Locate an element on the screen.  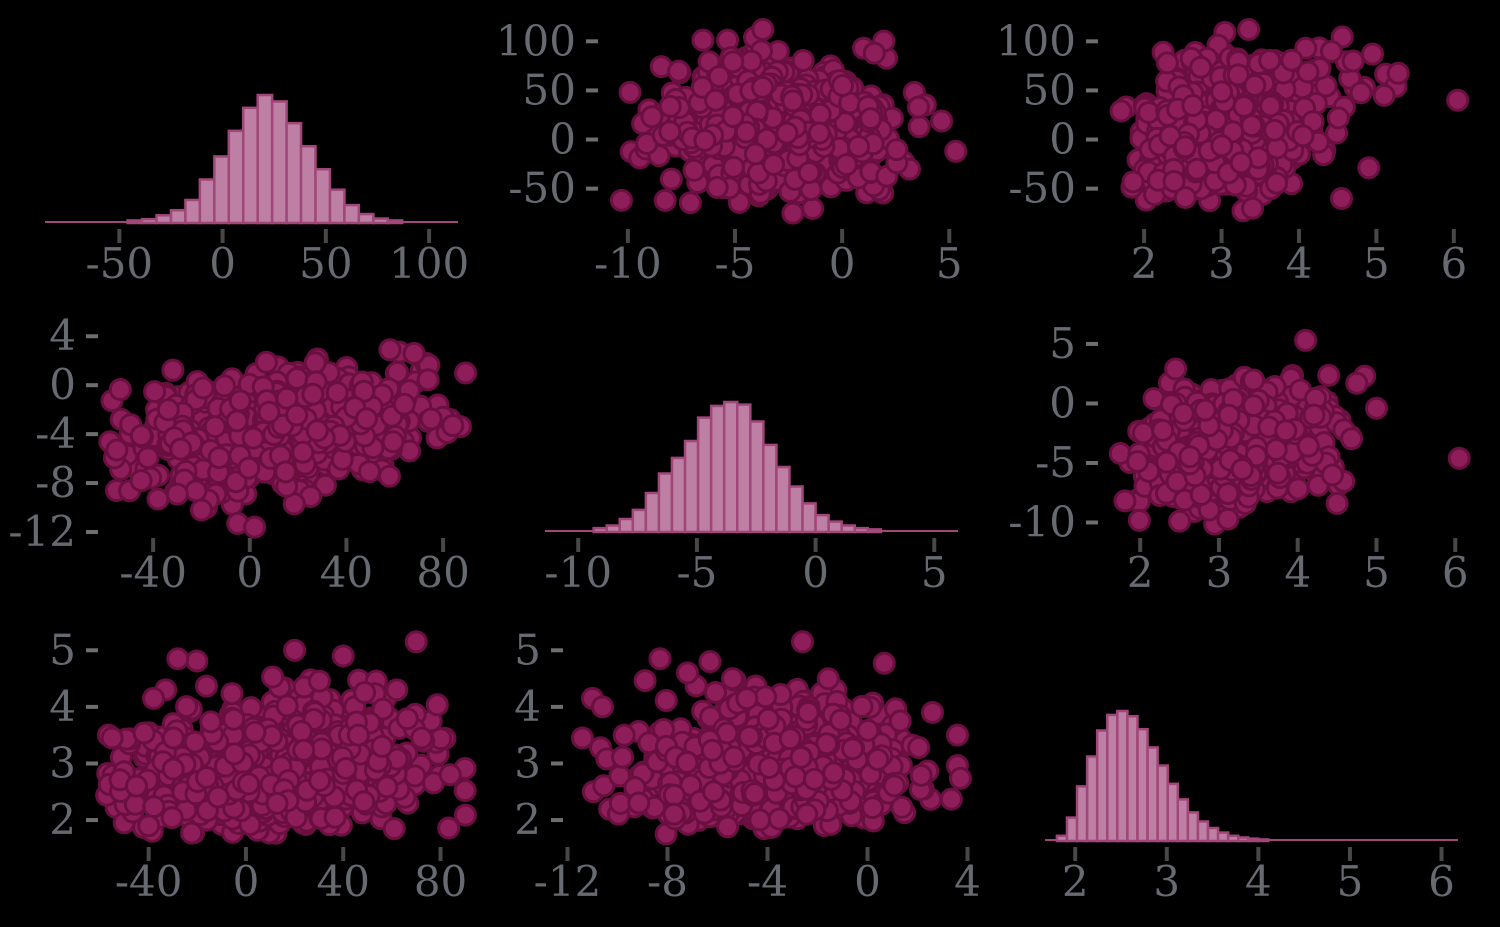
panel-row1-col2-scatter: -10 -5 0 5 100 50 0 -50 is located at coordinates (750, 154).